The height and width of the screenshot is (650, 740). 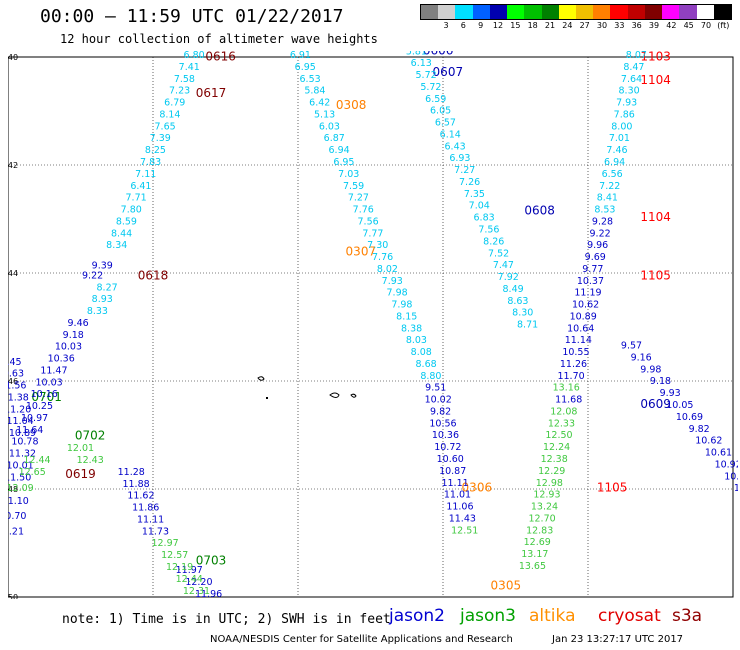 What do you see at coordinates (363, 210) in the screenshot?
I see `wave-height-label: 7.76` at bounding box center [363, 210].